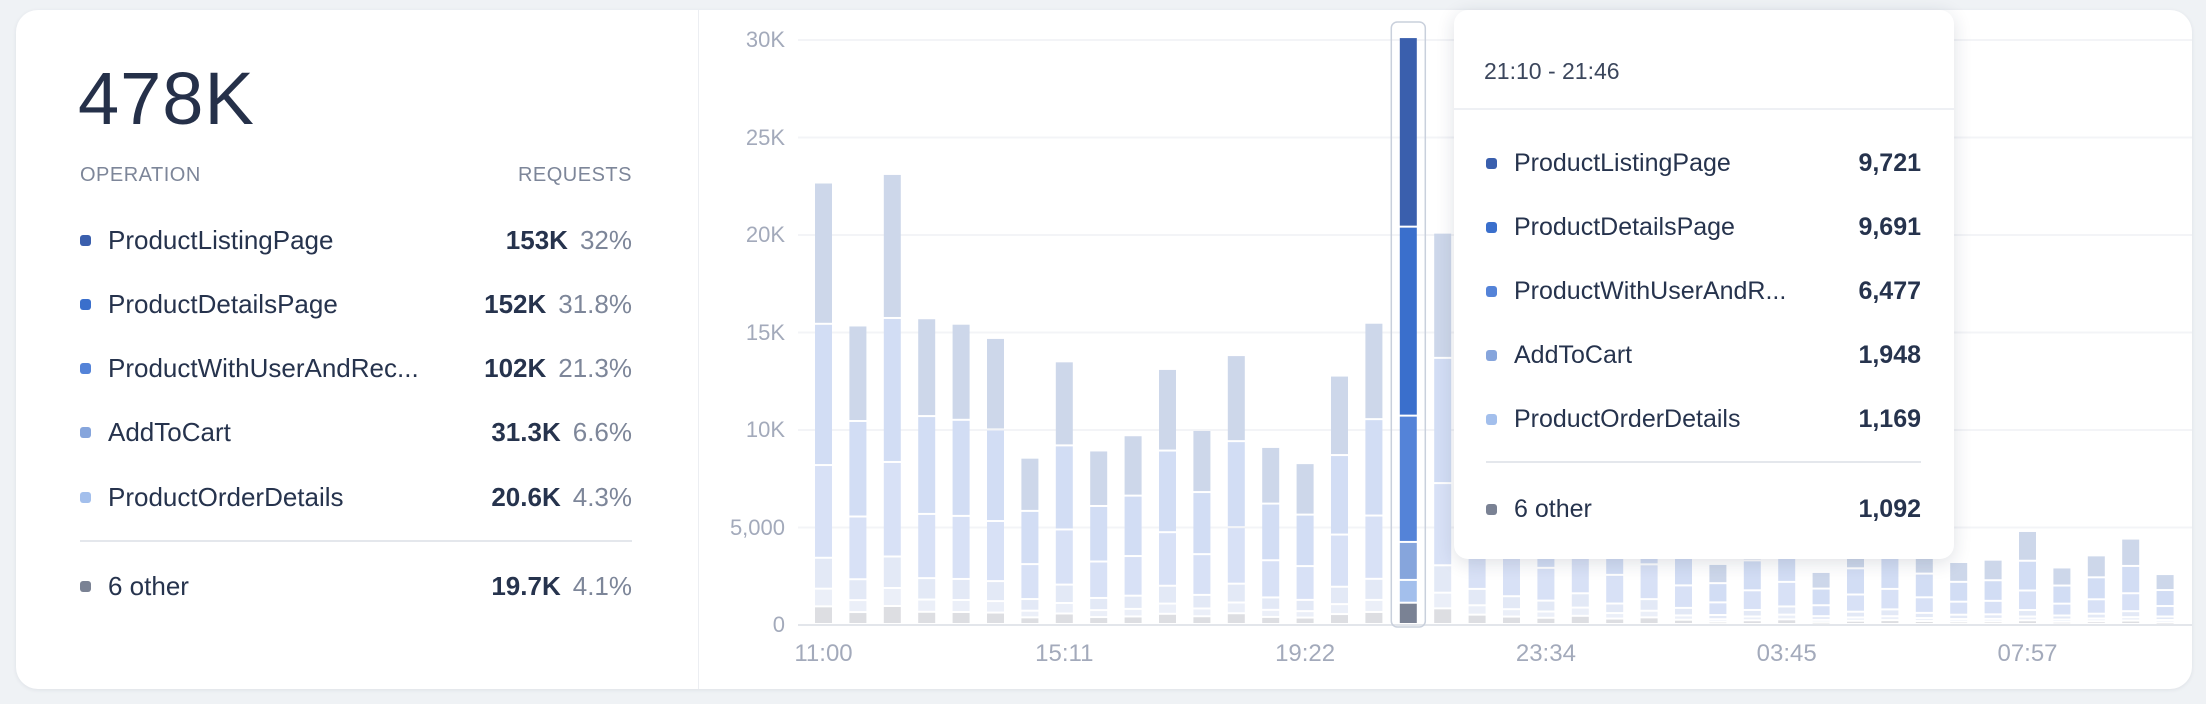 This screenshot has width=2206, height=704. I want to click on tooltip-row: ProductDetailsPage 9,691, so click(1703, 227).